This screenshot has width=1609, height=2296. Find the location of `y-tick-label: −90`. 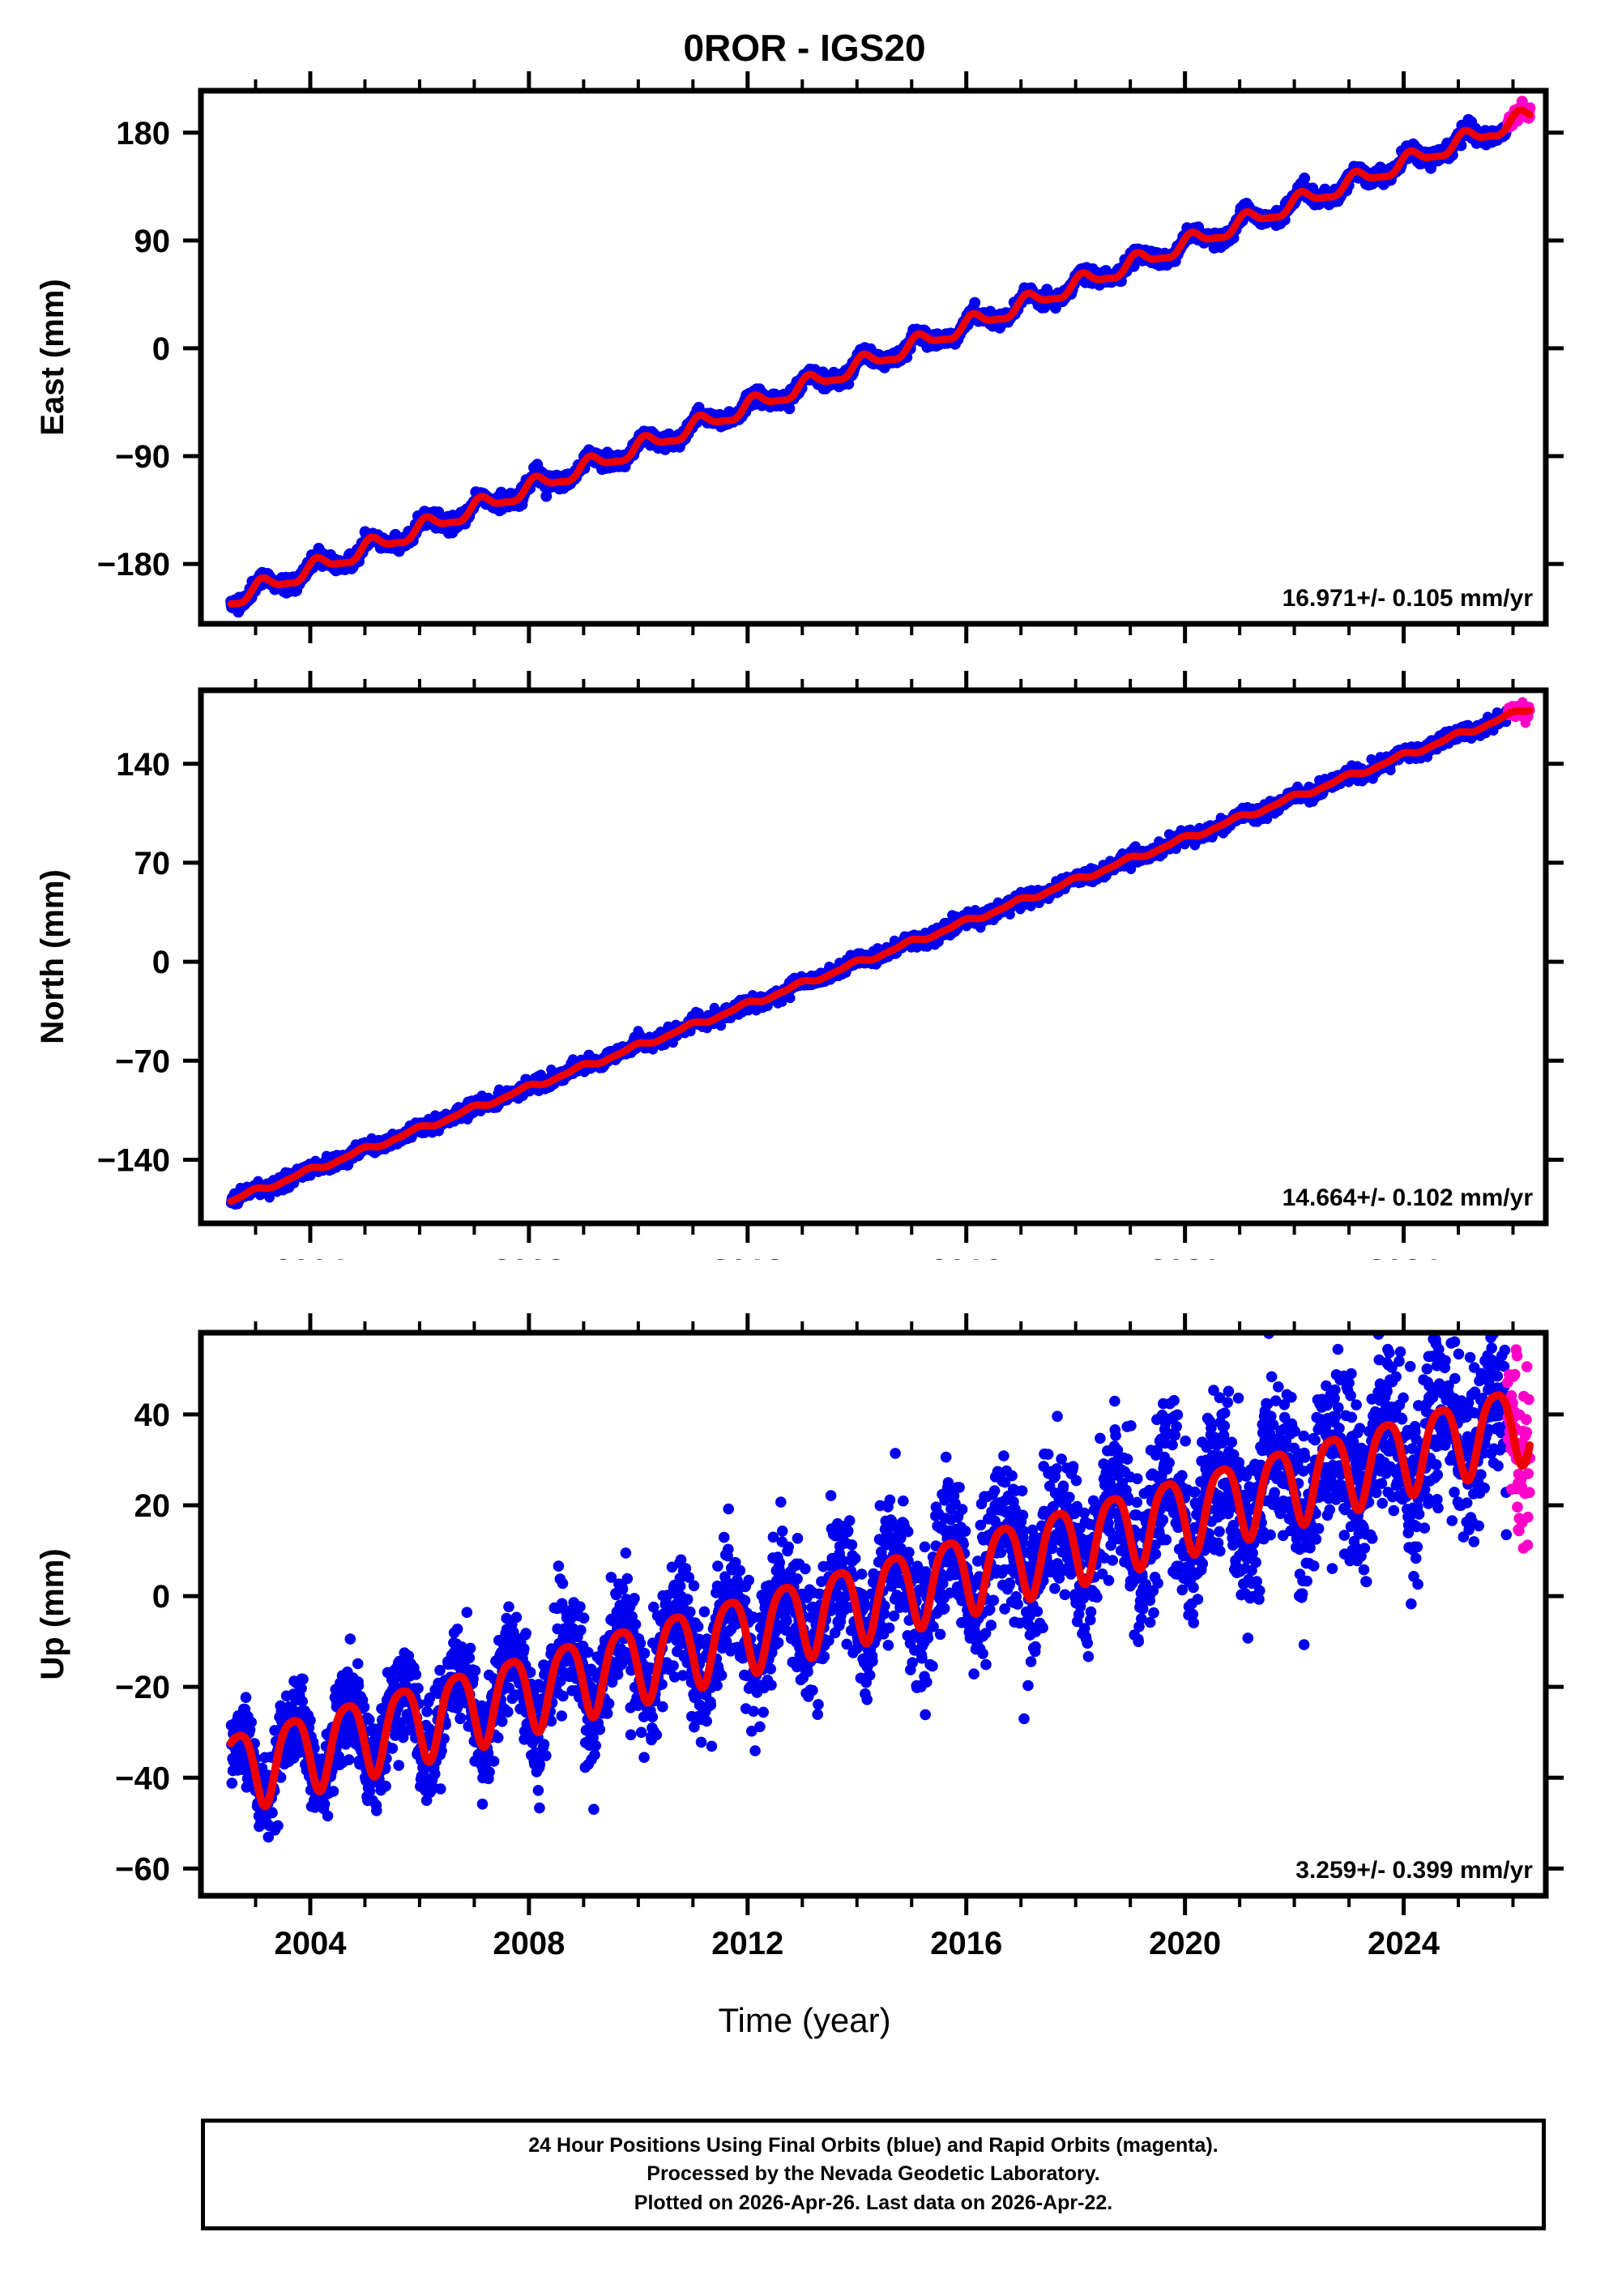

y-tick-label: −90 is located at coordinates (142, 457).